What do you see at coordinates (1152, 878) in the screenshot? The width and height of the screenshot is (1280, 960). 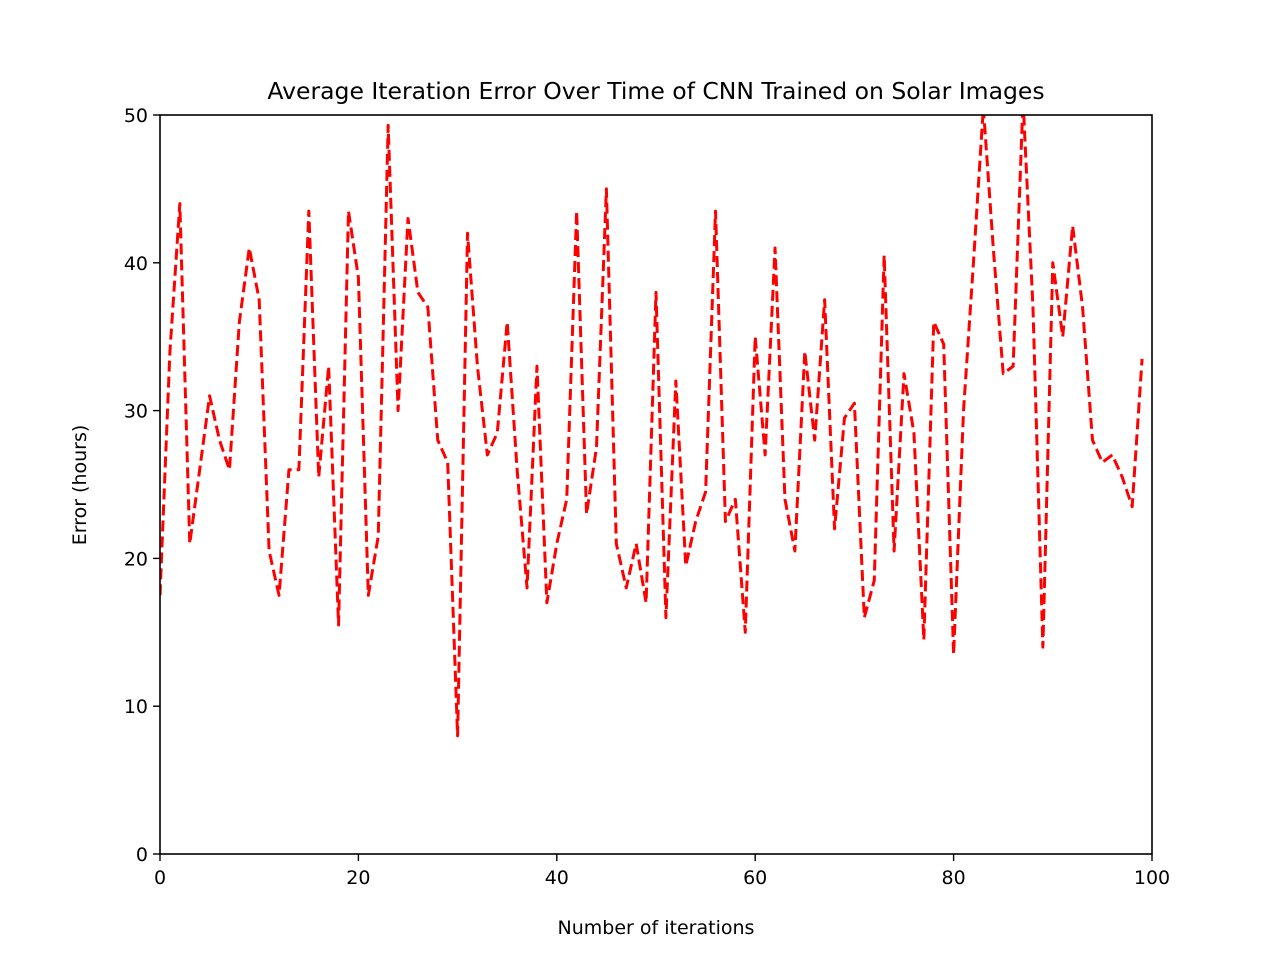 I see `x-tick-label: 100` at bounding box center [1152, 878].